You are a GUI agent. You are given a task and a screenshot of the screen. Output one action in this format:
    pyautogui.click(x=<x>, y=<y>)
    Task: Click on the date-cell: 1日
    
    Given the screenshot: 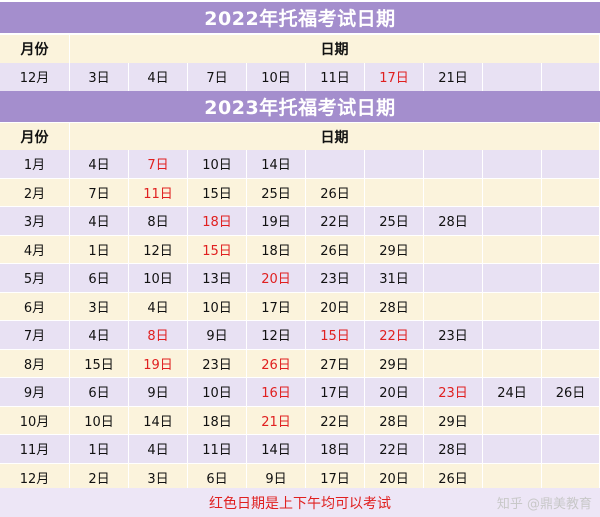 What is the action you would take?
    pyautogui.click(x=99, y=249)
    